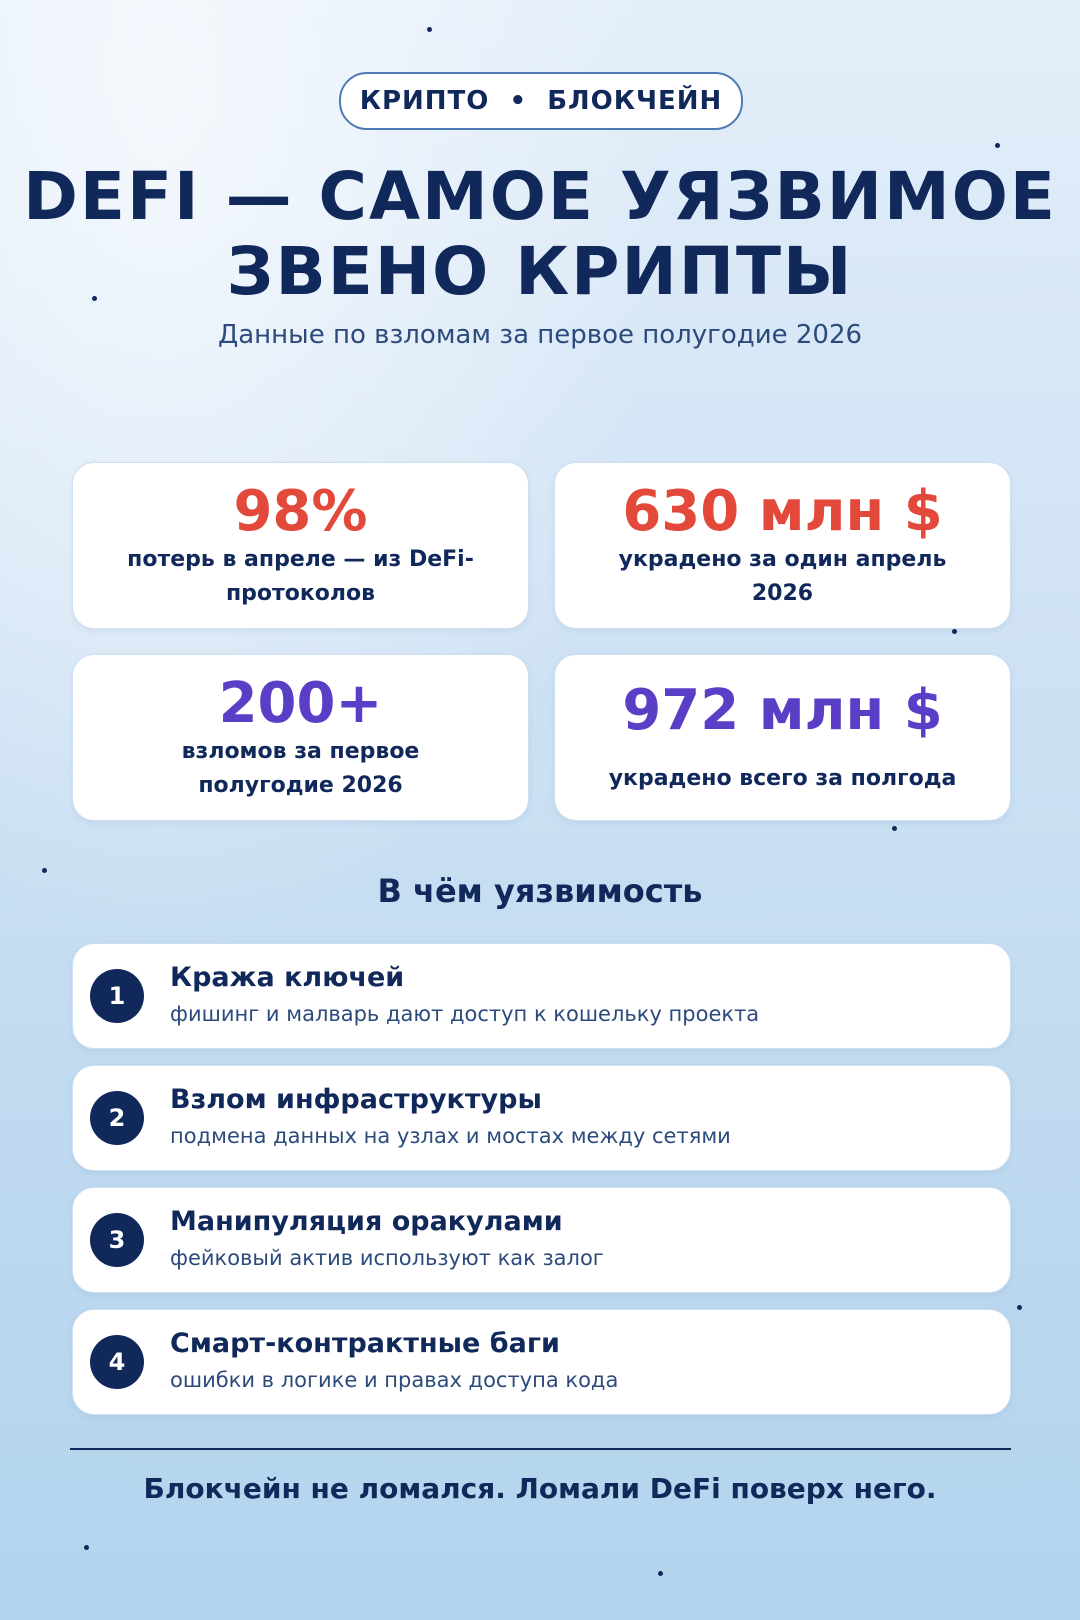 This screenshot has height=1620, width=1080. What do you see at coordinates (300, 703) in the screenshot?
I see `stat-value: 200+` at bounding box center [300, 703].